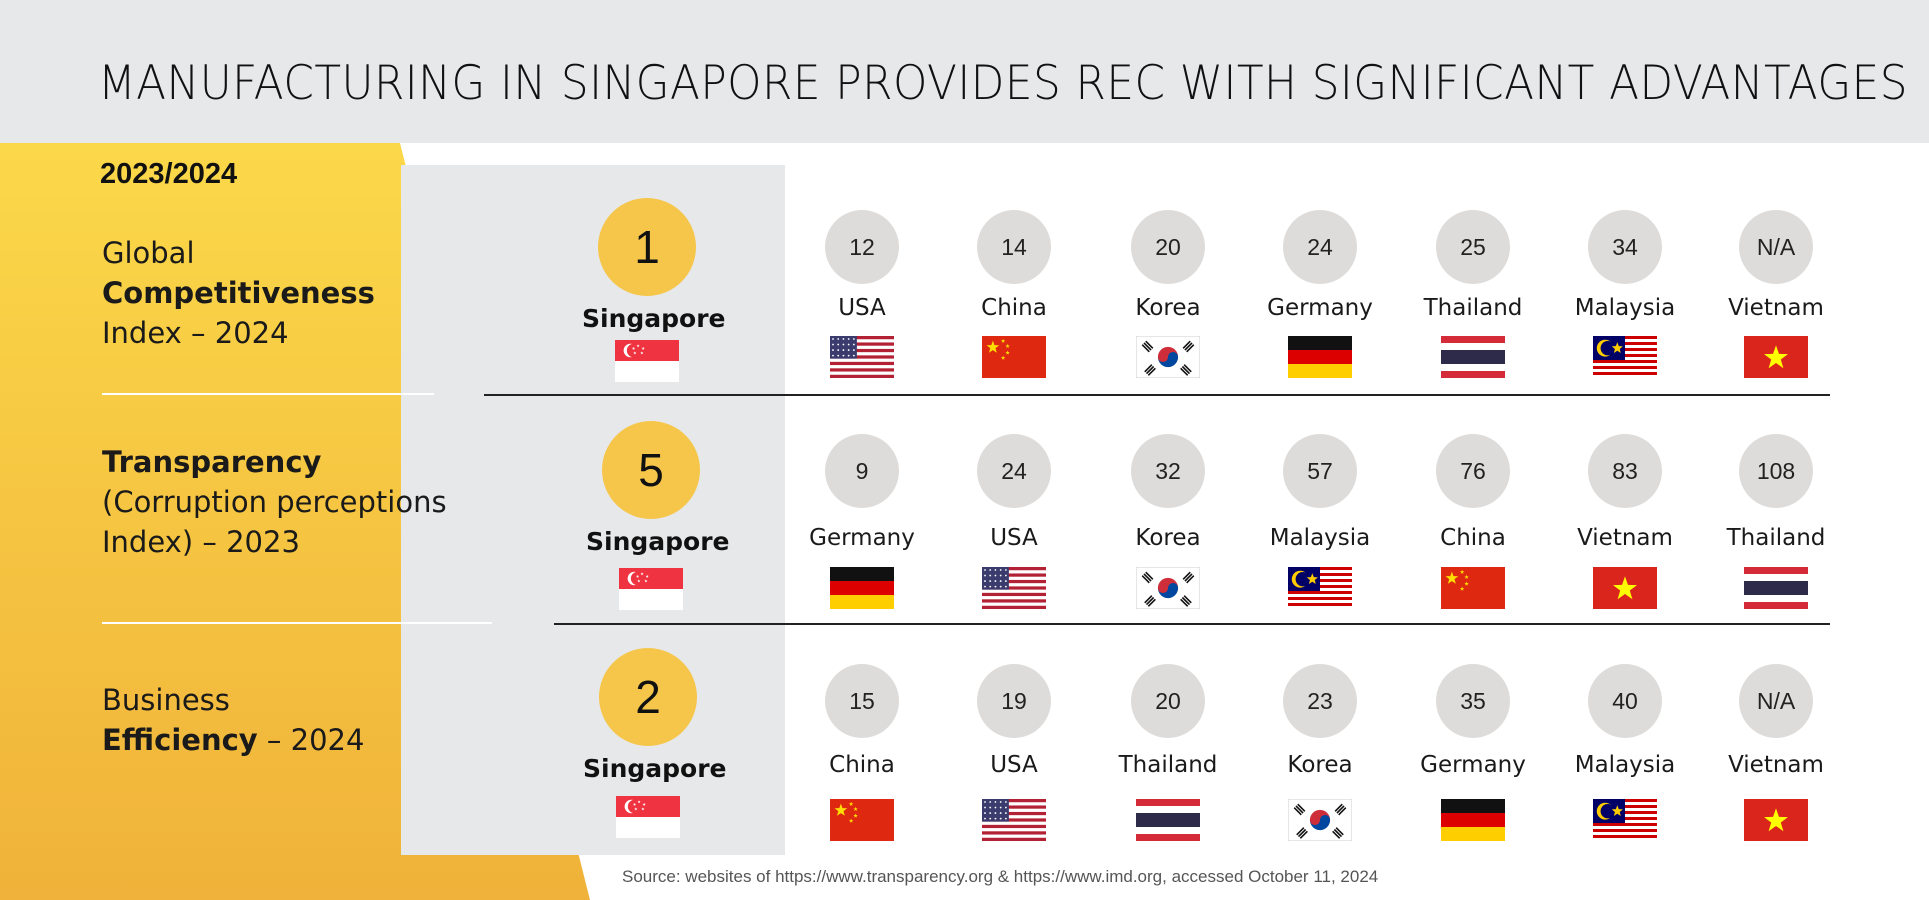  I want to click on rank-circle: 83, so click(1625, 471).